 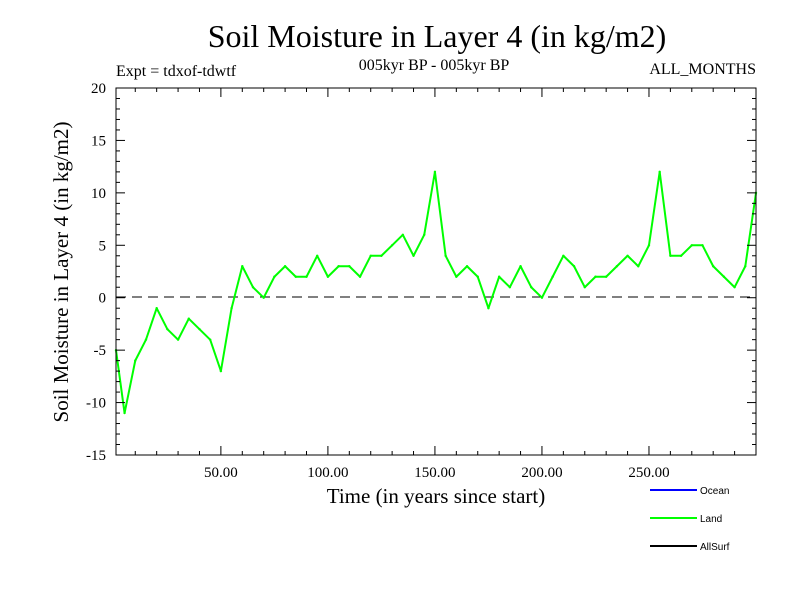 What do you see at coordinates (103, 299) in the screenshot?
I see `y-tick-label: 0` at bounding box center [103, 299].